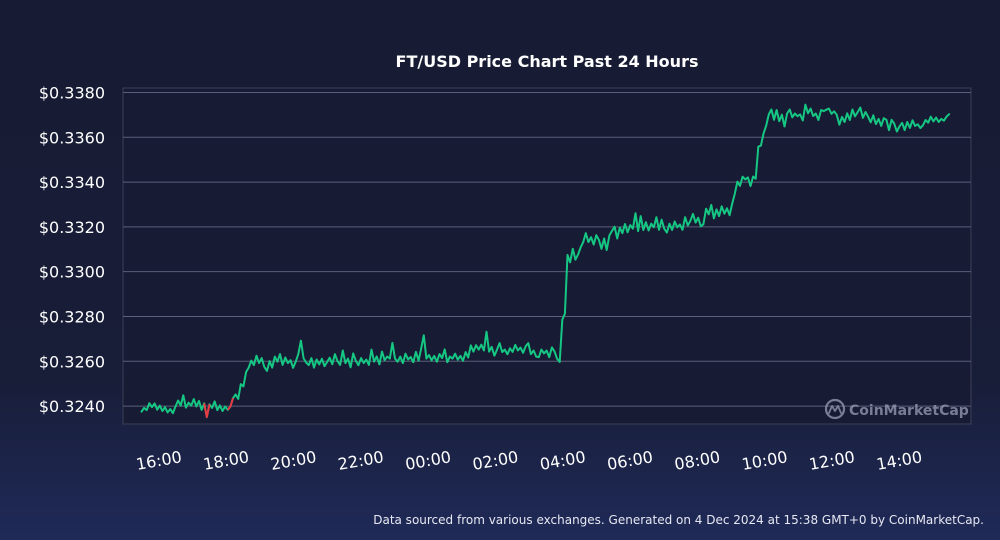  I want to click on y-tick-label: $0.3360, so click(72, 137).